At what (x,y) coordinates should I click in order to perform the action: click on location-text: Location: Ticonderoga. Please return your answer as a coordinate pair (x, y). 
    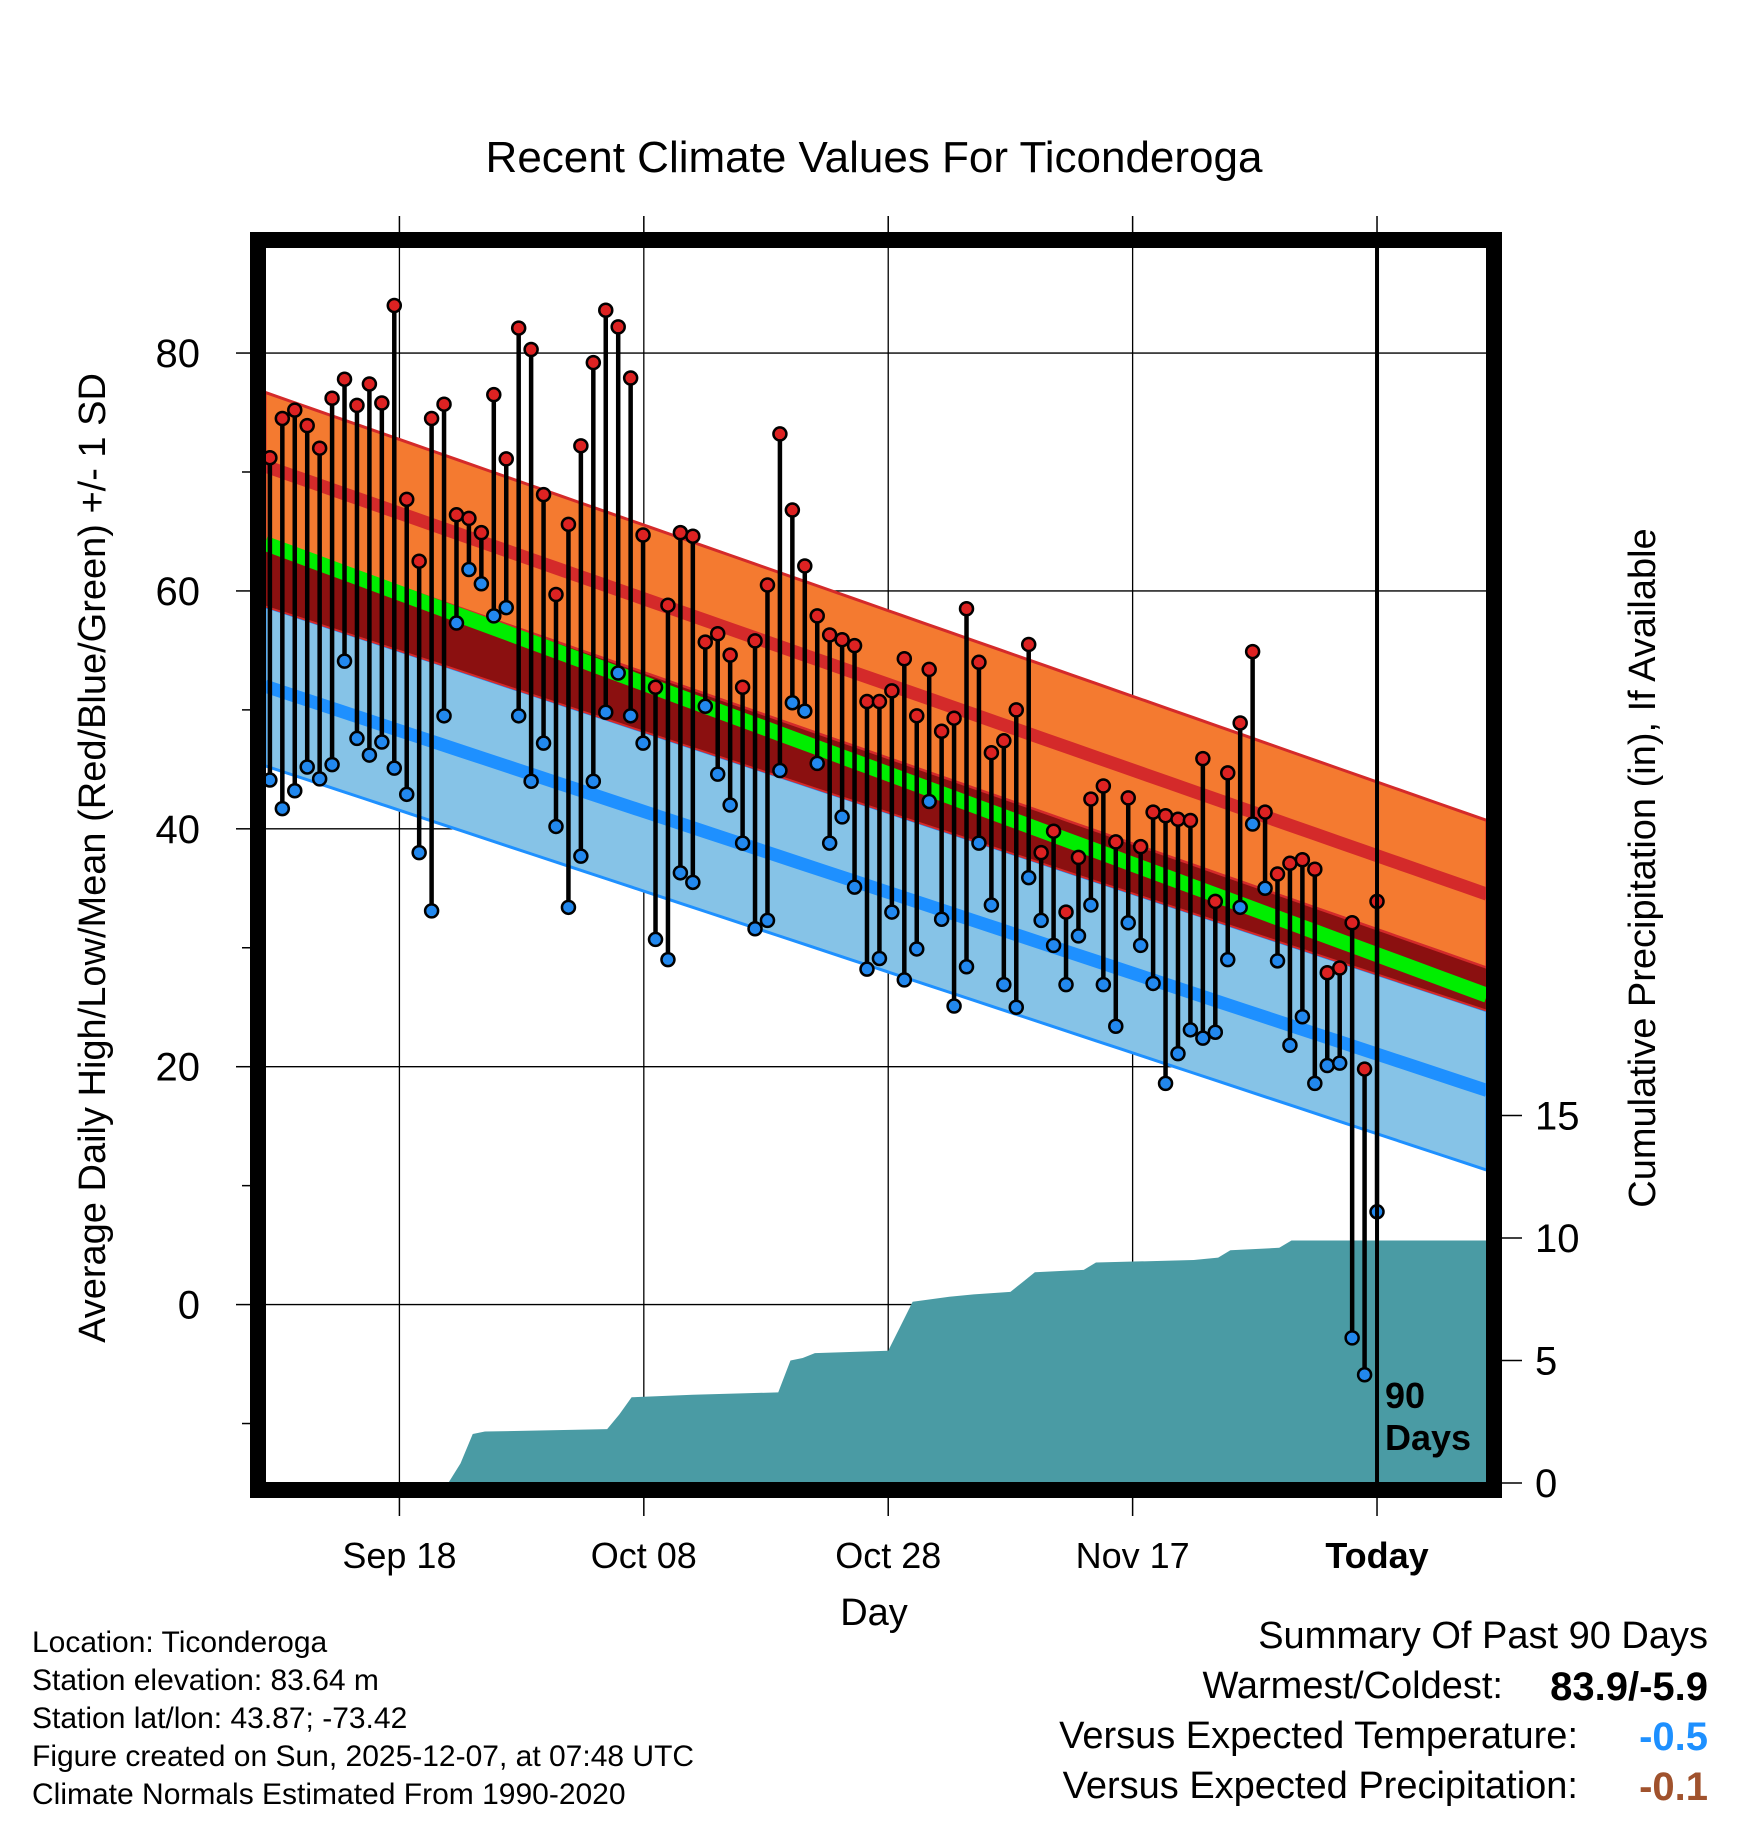
    Looking at the image, I should click on (180, 1642).